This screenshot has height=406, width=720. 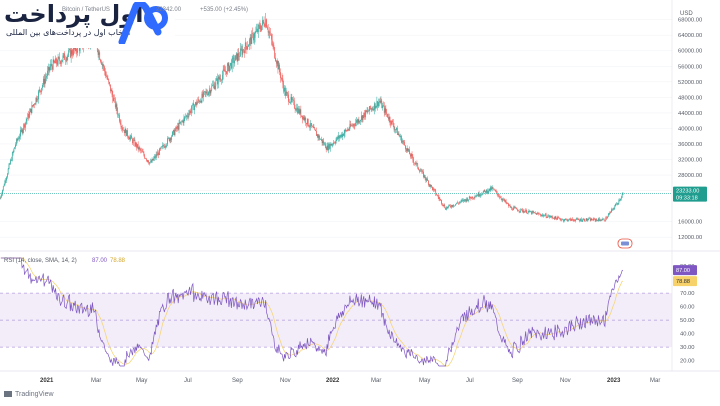 I want to click on time-tick-label: Sep, so click(x=237, y=381).